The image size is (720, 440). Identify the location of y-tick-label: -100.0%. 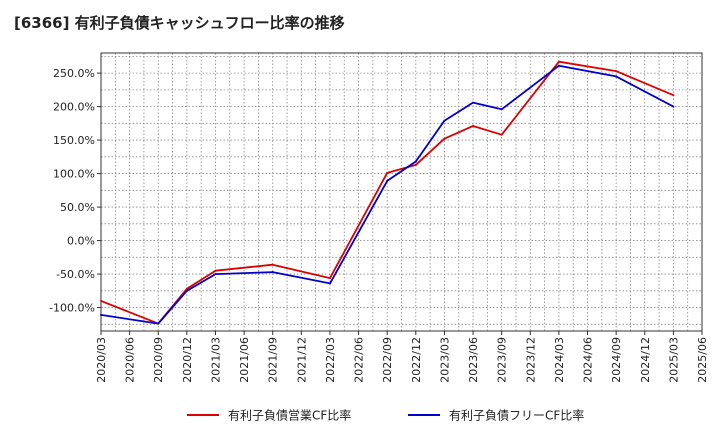
(72, 308).